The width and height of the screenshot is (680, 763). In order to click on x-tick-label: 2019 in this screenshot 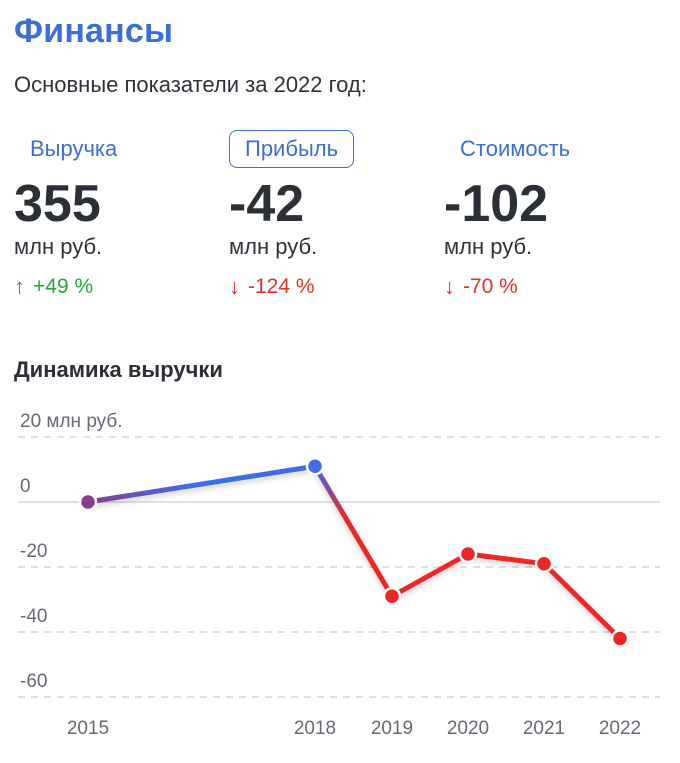, I will do `click(392, 728)`.